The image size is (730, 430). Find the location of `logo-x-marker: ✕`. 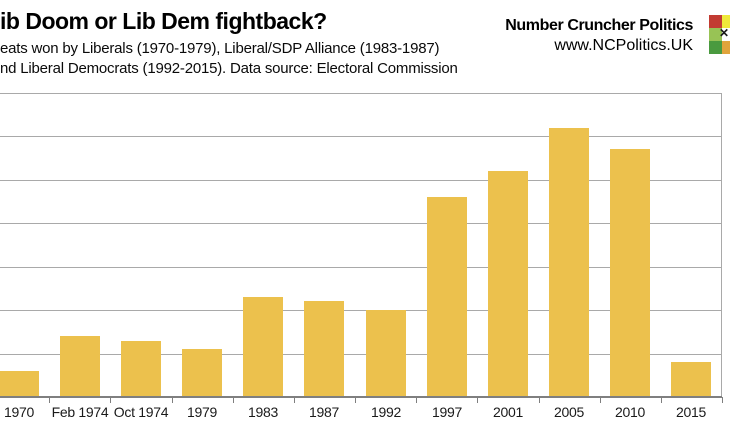

logo-x-marker: ✕ is located at coordinates (724, 33).